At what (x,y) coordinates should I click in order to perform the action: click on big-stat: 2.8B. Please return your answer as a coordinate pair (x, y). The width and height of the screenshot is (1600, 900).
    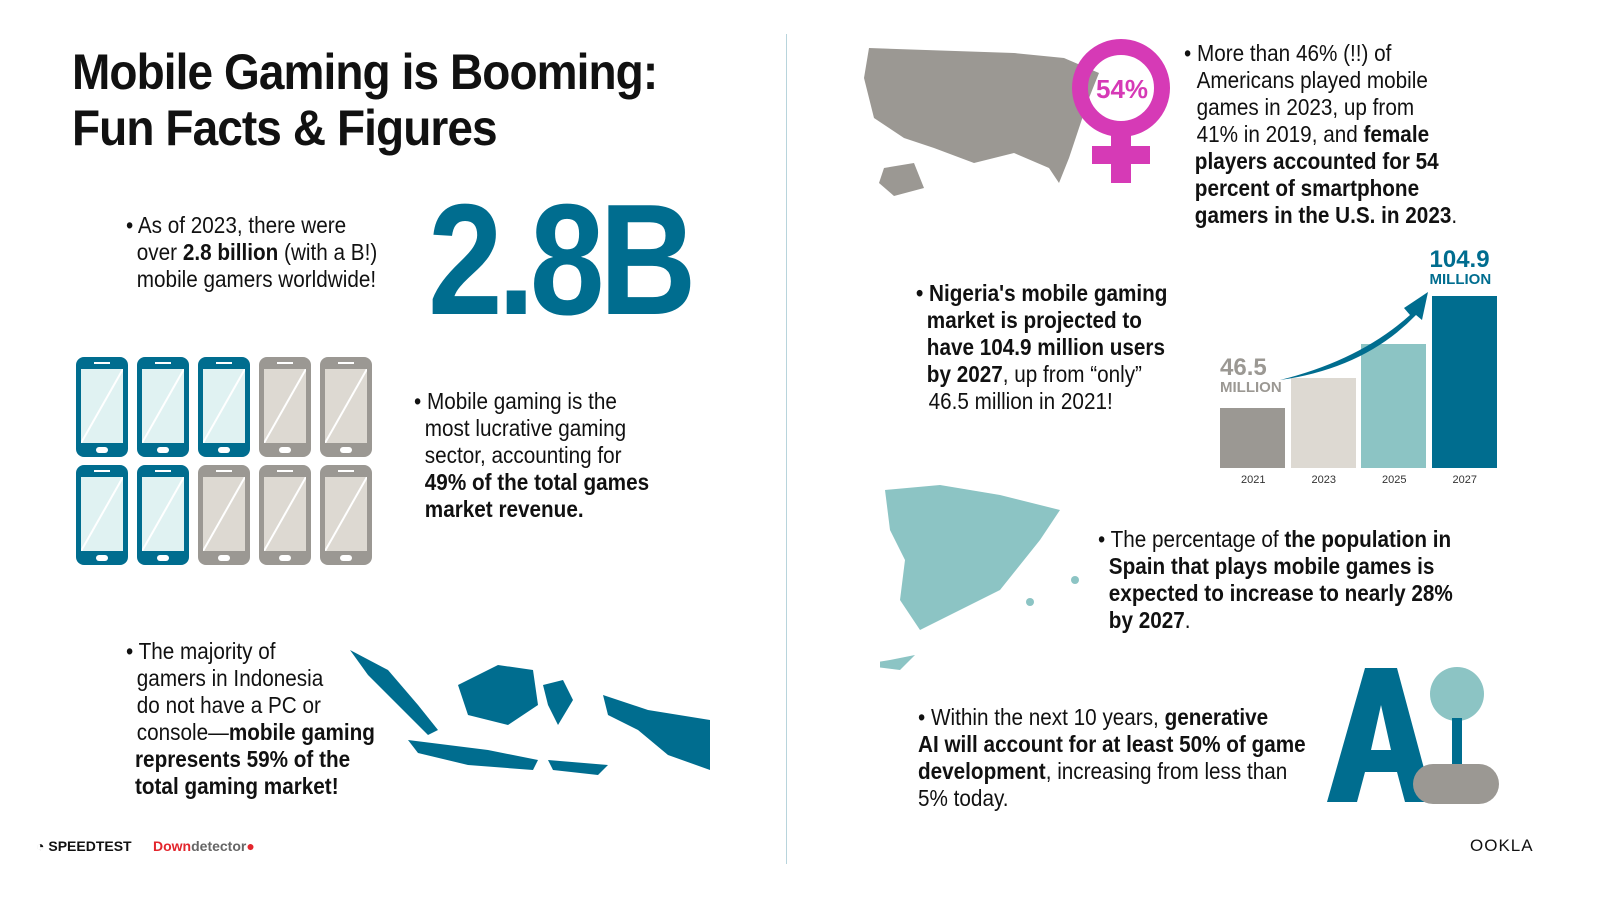
    Looking at the image, I should click on (562, 260).